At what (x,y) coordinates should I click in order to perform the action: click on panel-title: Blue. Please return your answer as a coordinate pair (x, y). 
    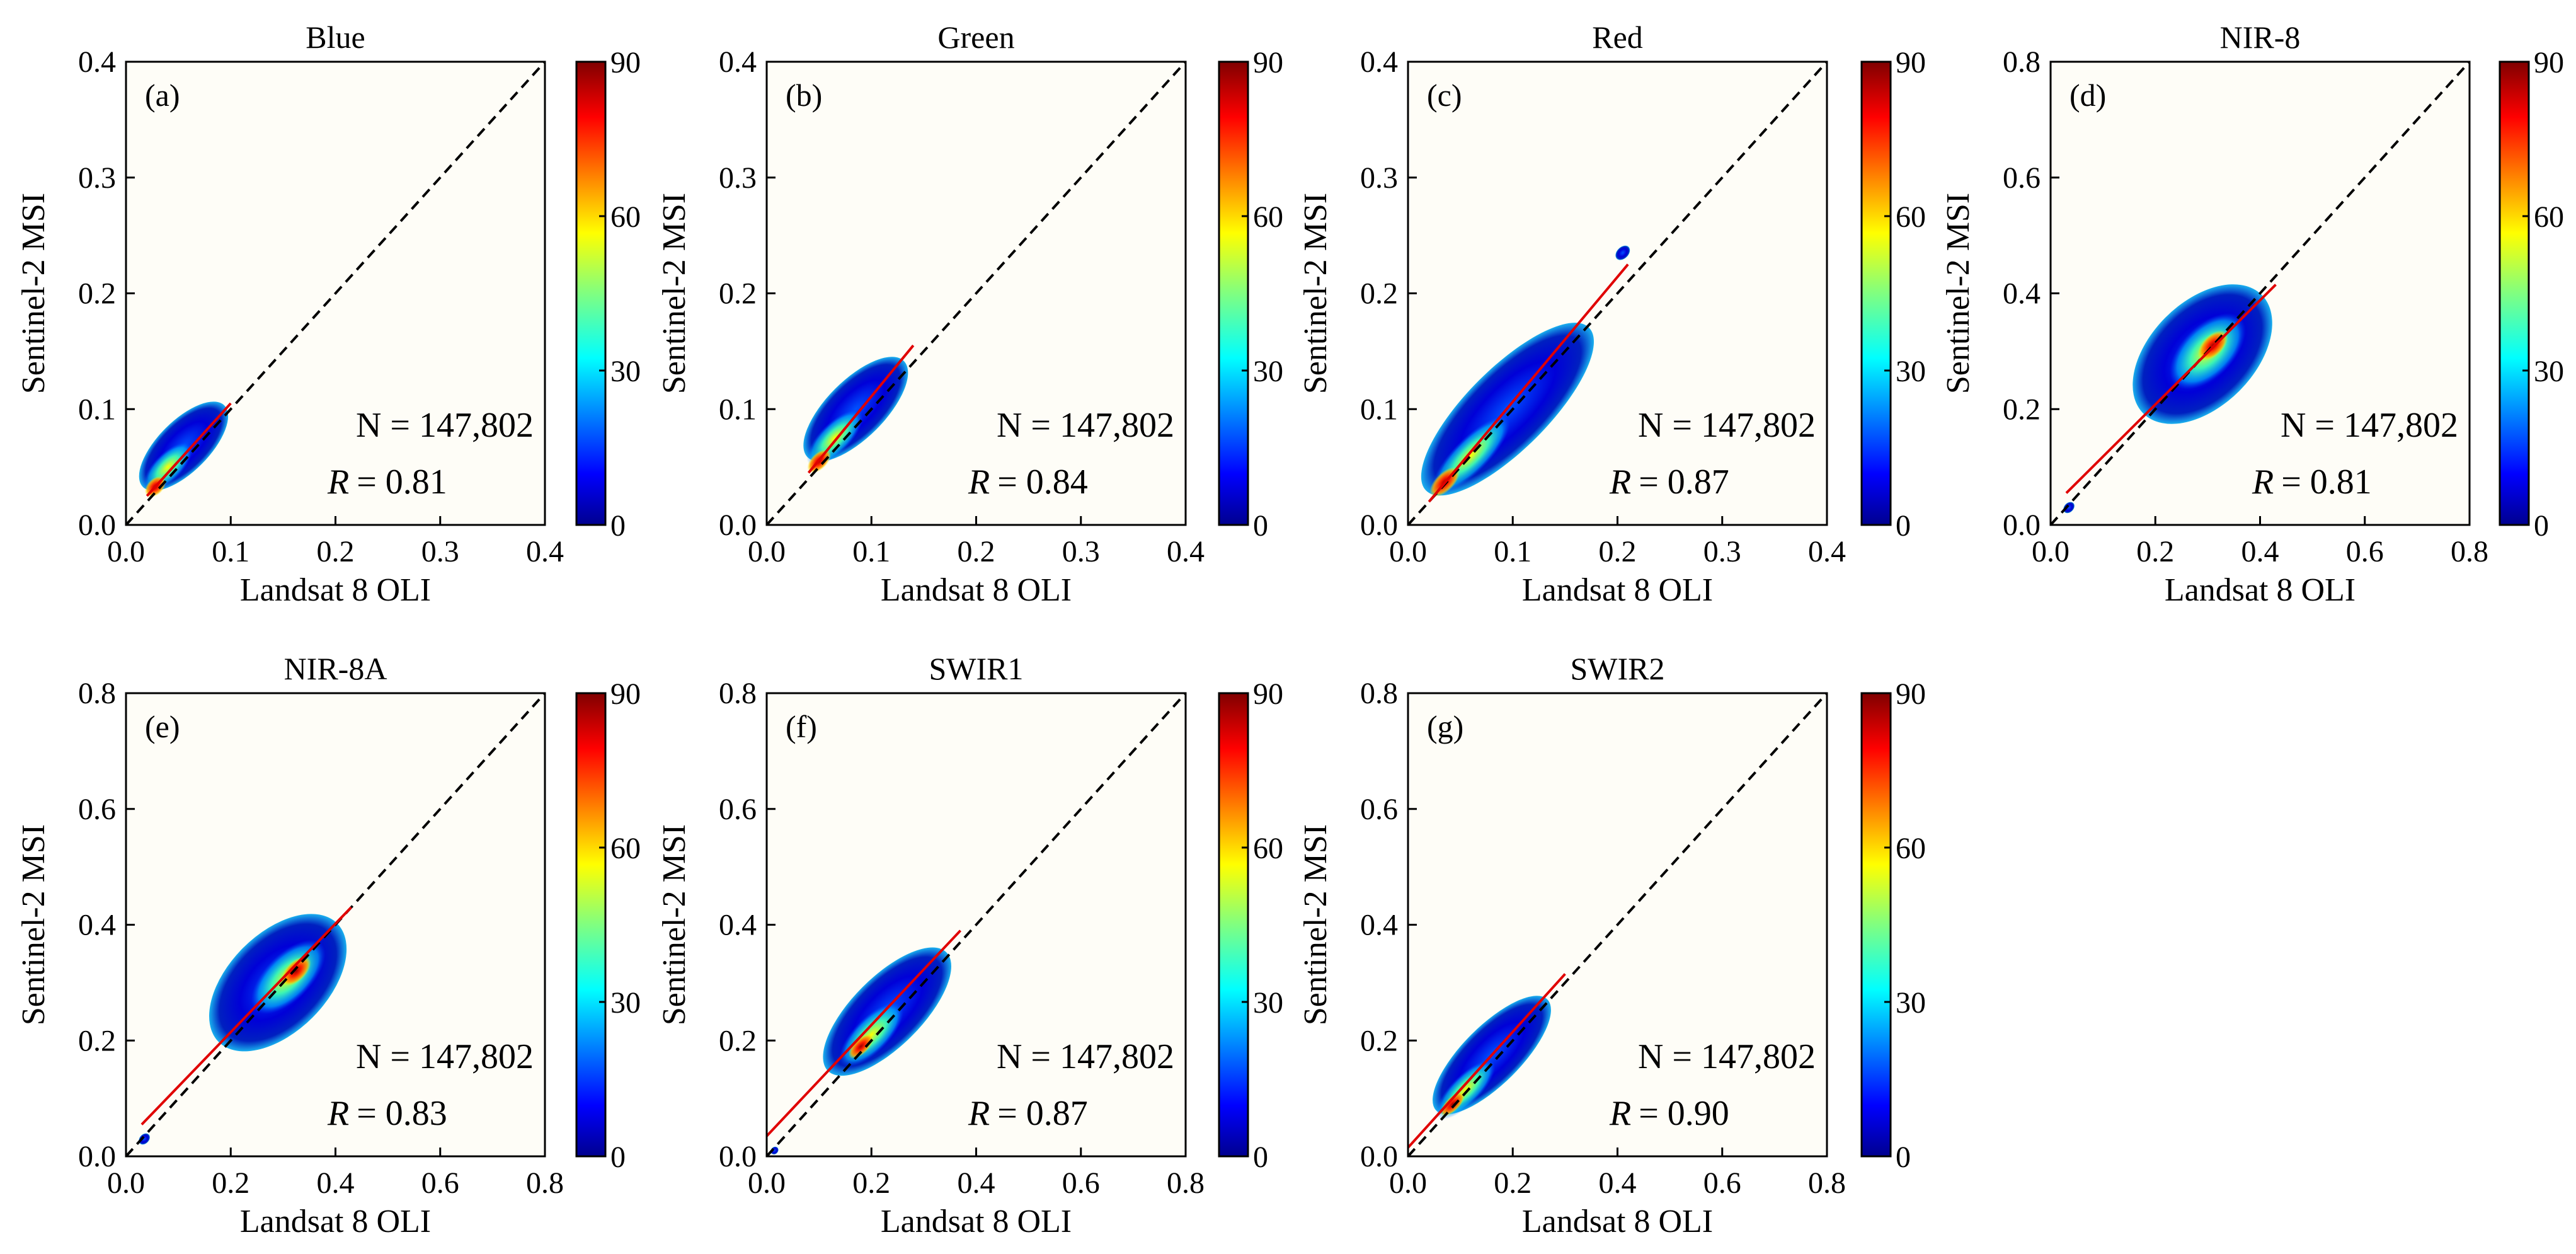
    Looking at the image, I should click on (336, 37).